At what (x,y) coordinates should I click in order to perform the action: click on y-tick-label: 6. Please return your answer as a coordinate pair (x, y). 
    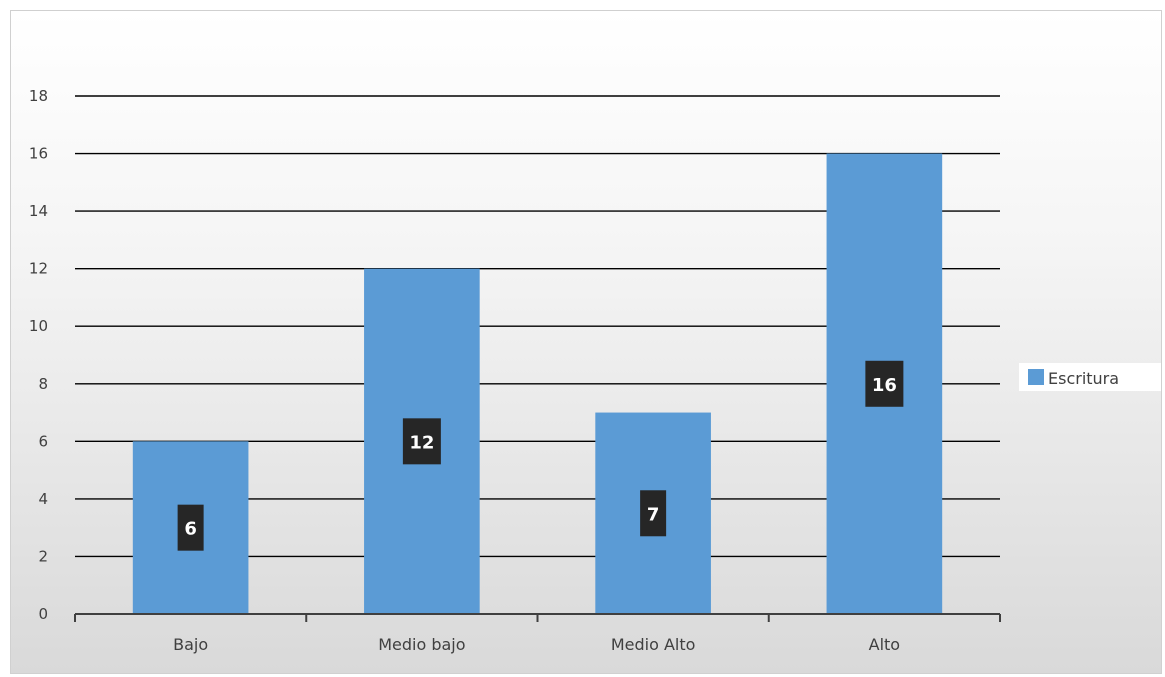
    Looking at the image, I should click on (43, 441).